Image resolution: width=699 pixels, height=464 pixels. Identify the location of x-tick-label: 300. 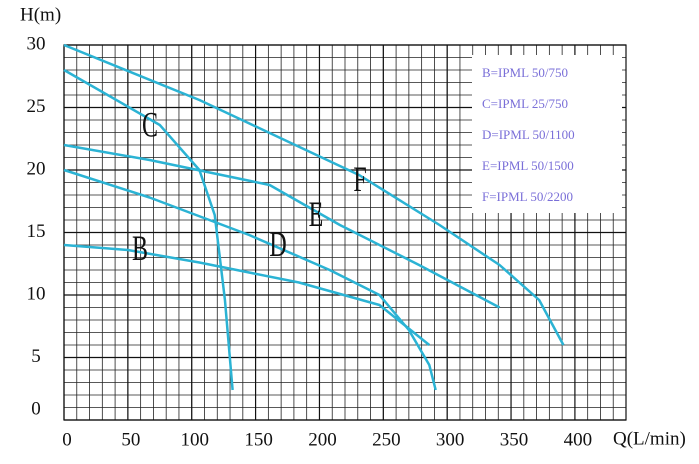
(450, 439).